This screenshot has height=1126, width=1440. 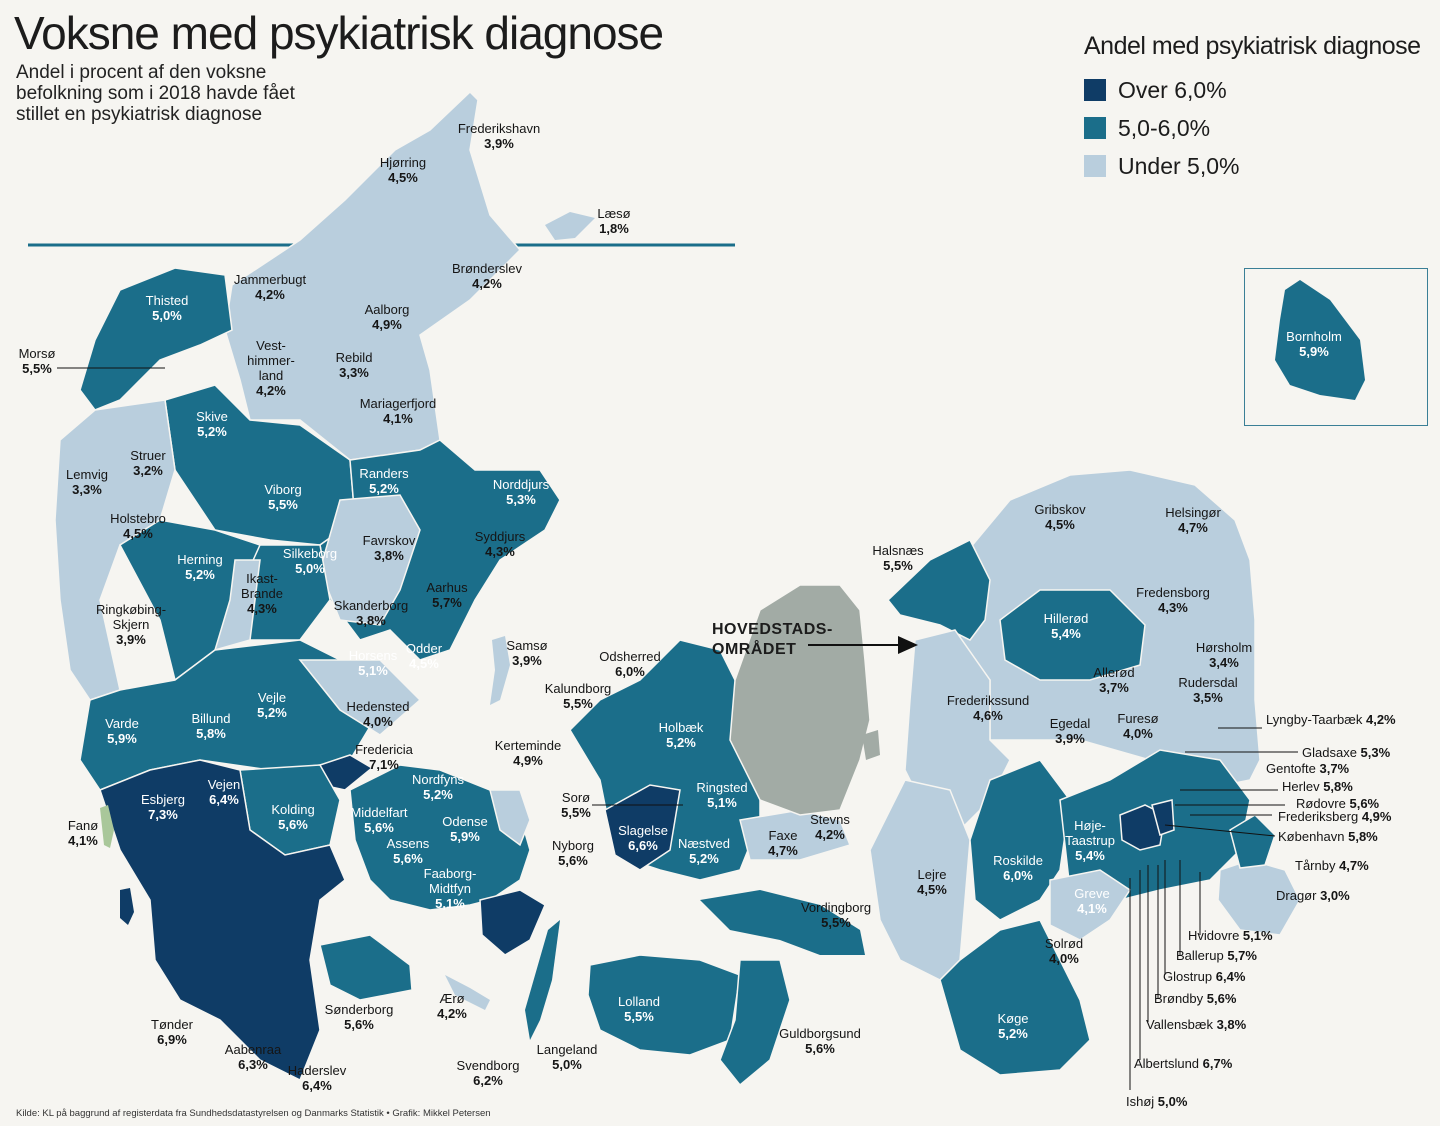 I want to click on municipality-name: Aabenraa, so click(x=253, y=1049).